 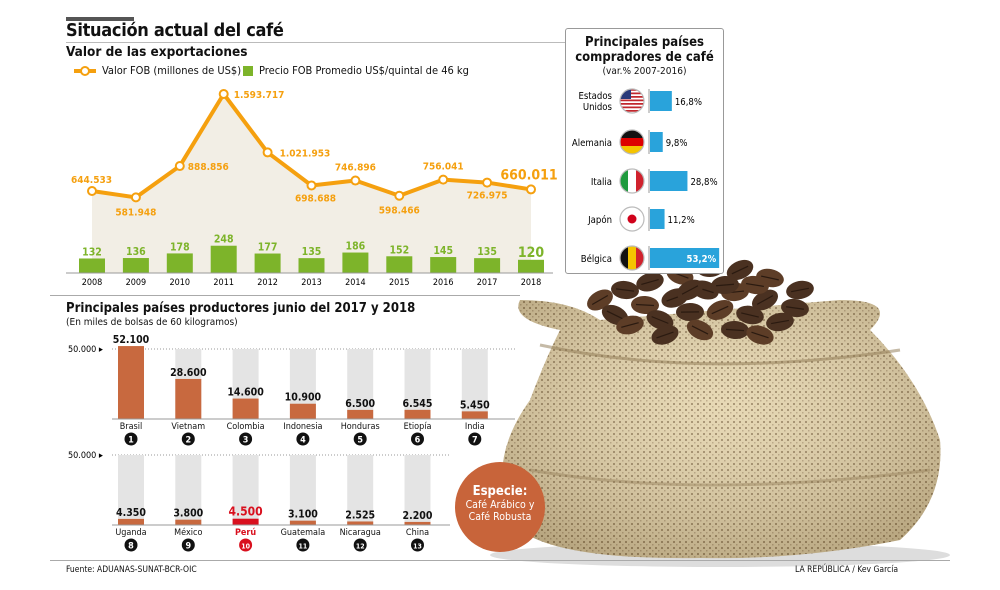 I want to click on callout-line1: Café Arábico y, so click(x=500, y=505).